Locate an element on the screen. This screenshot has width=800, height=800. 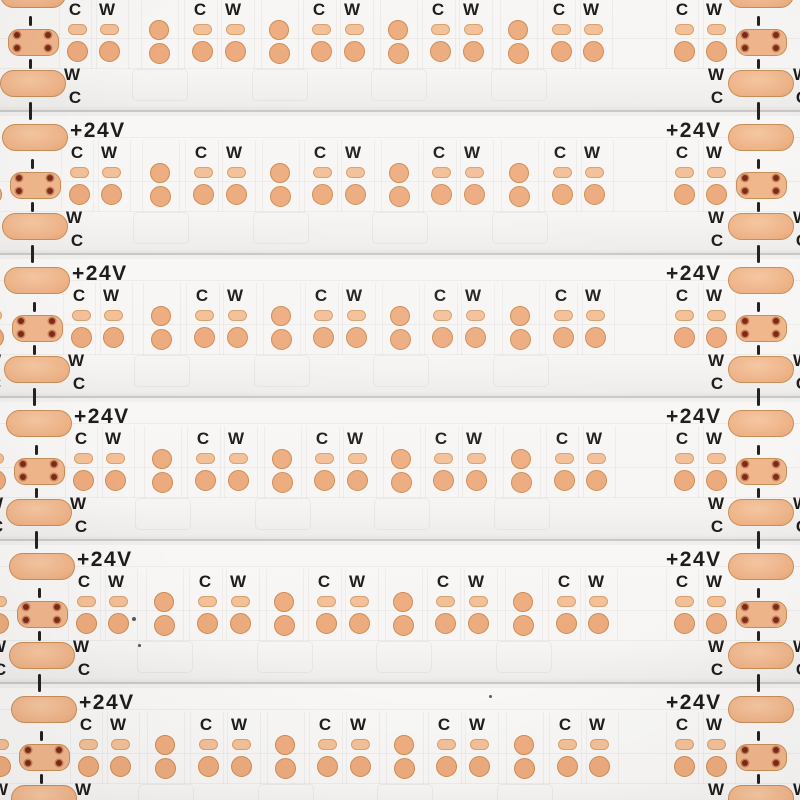
connector-pad-4hole is located at coordinates (44, 757).